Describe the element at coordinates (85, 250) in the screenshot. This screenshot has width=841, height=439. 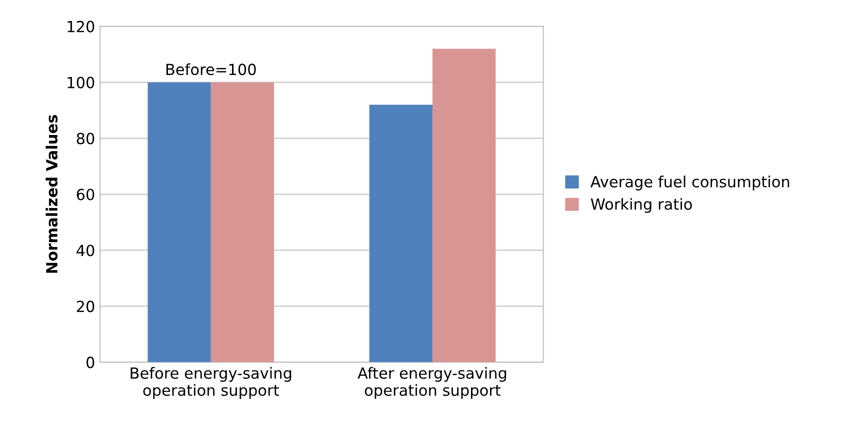
I see `y-tick-label: 40` at that location.